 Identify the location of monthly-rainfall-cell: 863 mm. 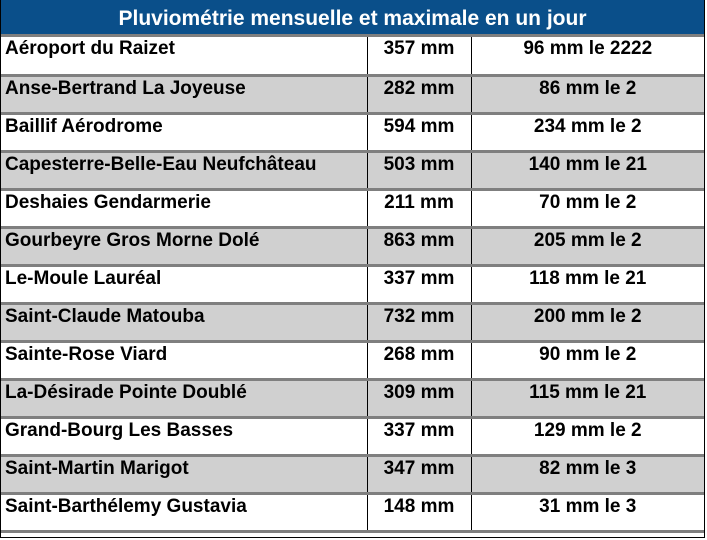
(418, 247).